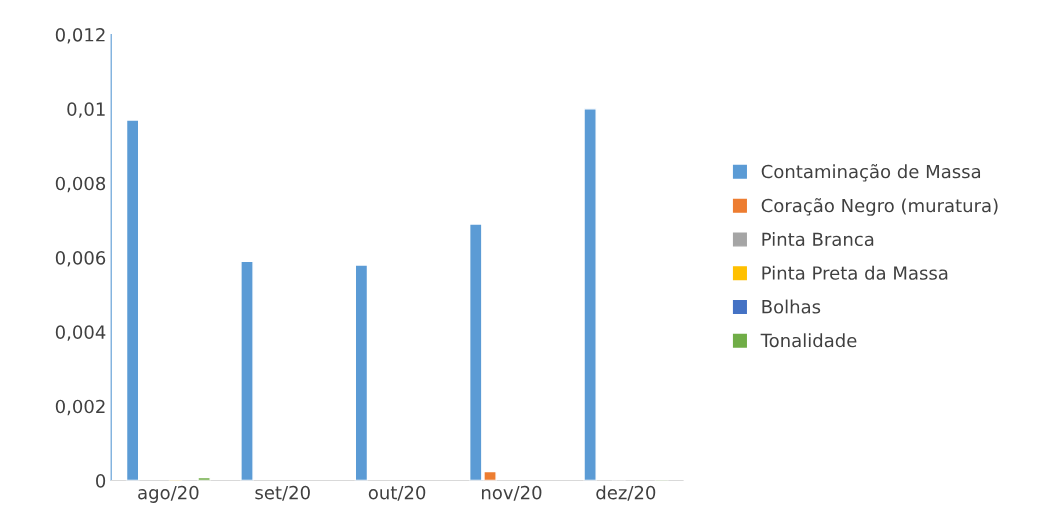  I want to click on x-tick-label: dez/20, so click(626, 493).